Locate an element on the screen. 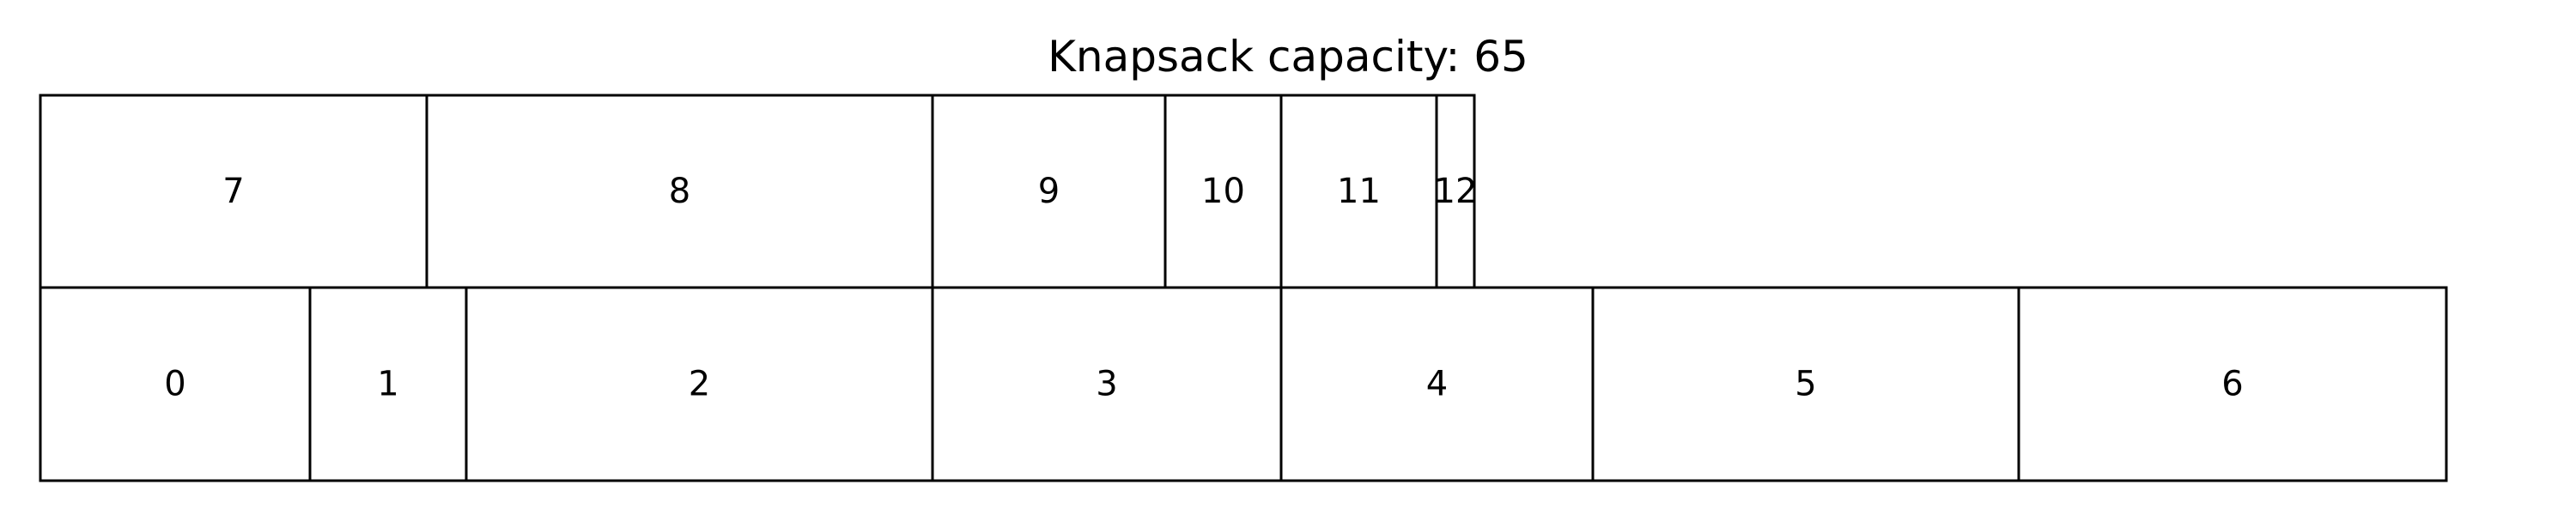 The width and height of the screenshot is (2576, 515). item-block: 8 is located at coordinates (680, 191).